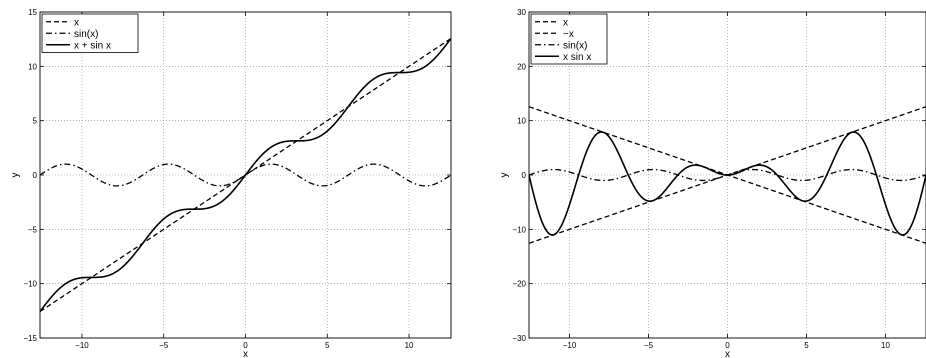  What do you see at coordinates (35, 121) in the screenshot?
I see `y-tick-label: 5` at bounding box center [35, 121].